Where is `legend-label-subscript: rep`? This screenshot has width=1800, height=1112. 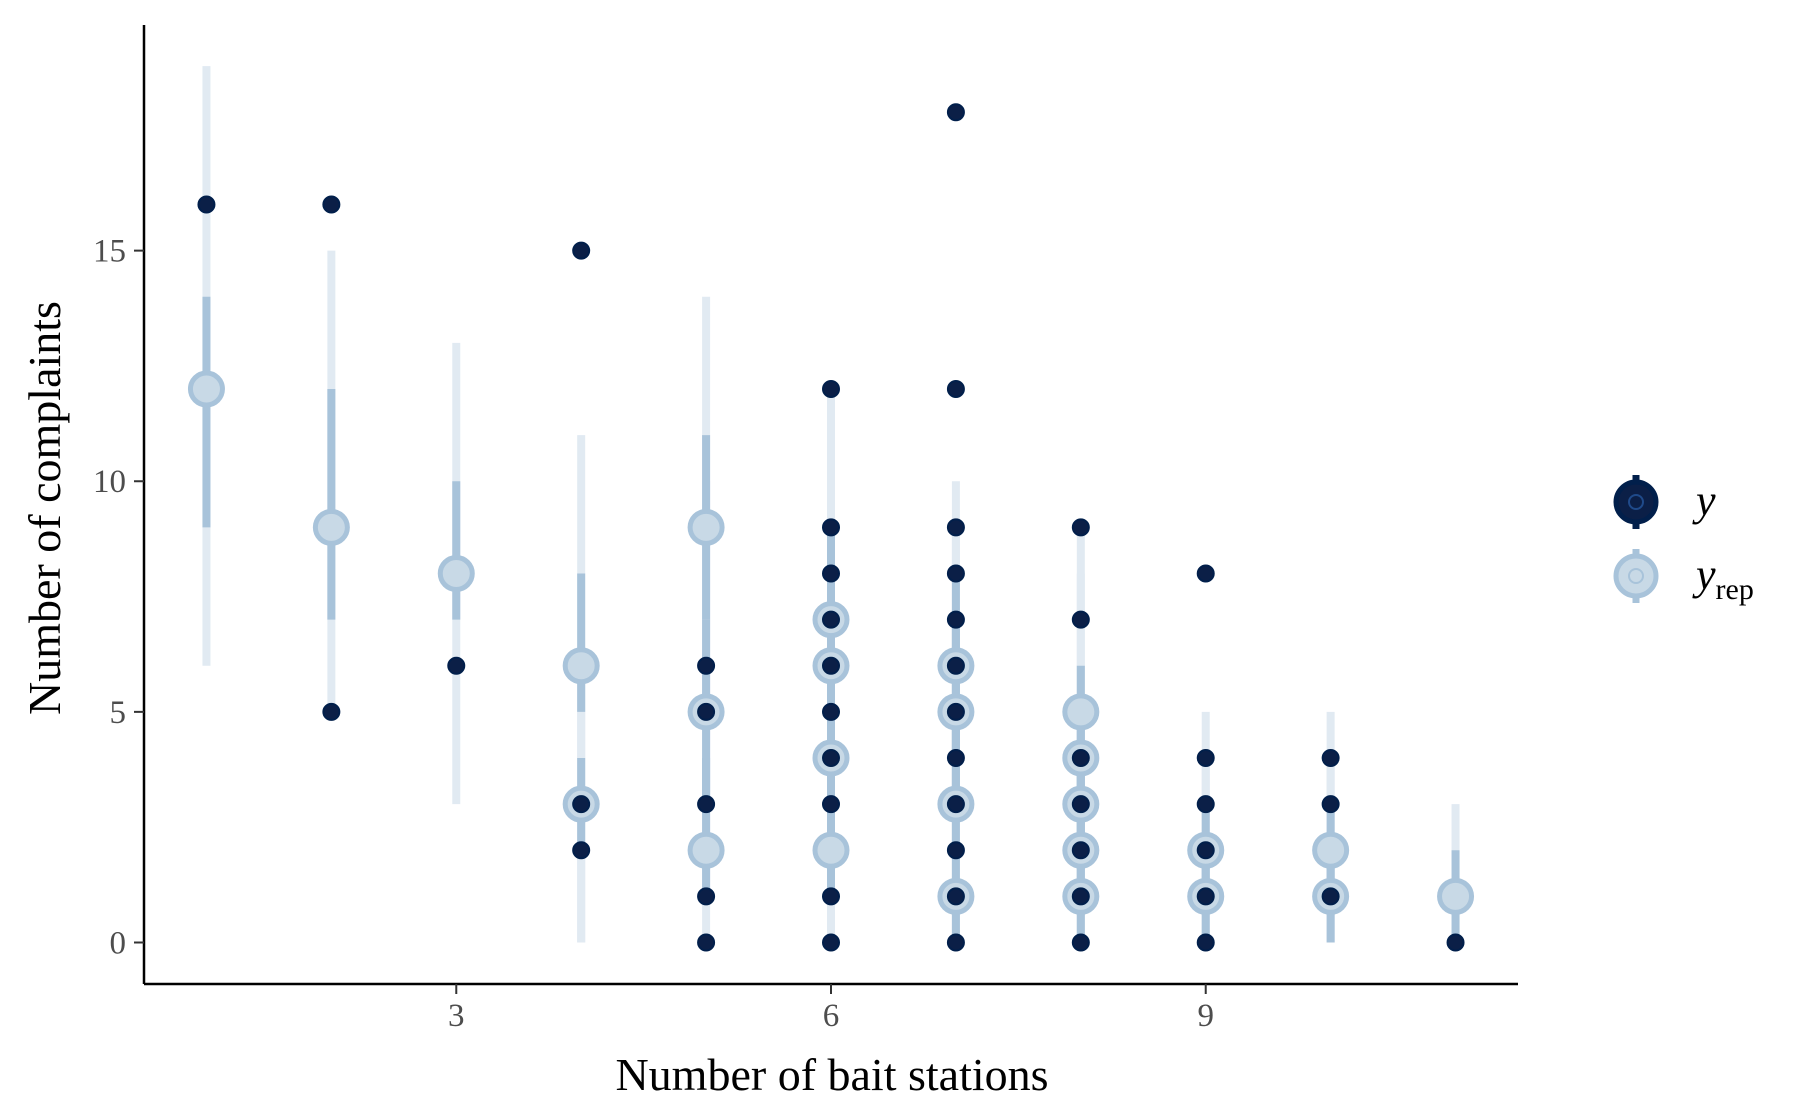 legend-label-subscript: rep is located at coordinates (1735, 589).